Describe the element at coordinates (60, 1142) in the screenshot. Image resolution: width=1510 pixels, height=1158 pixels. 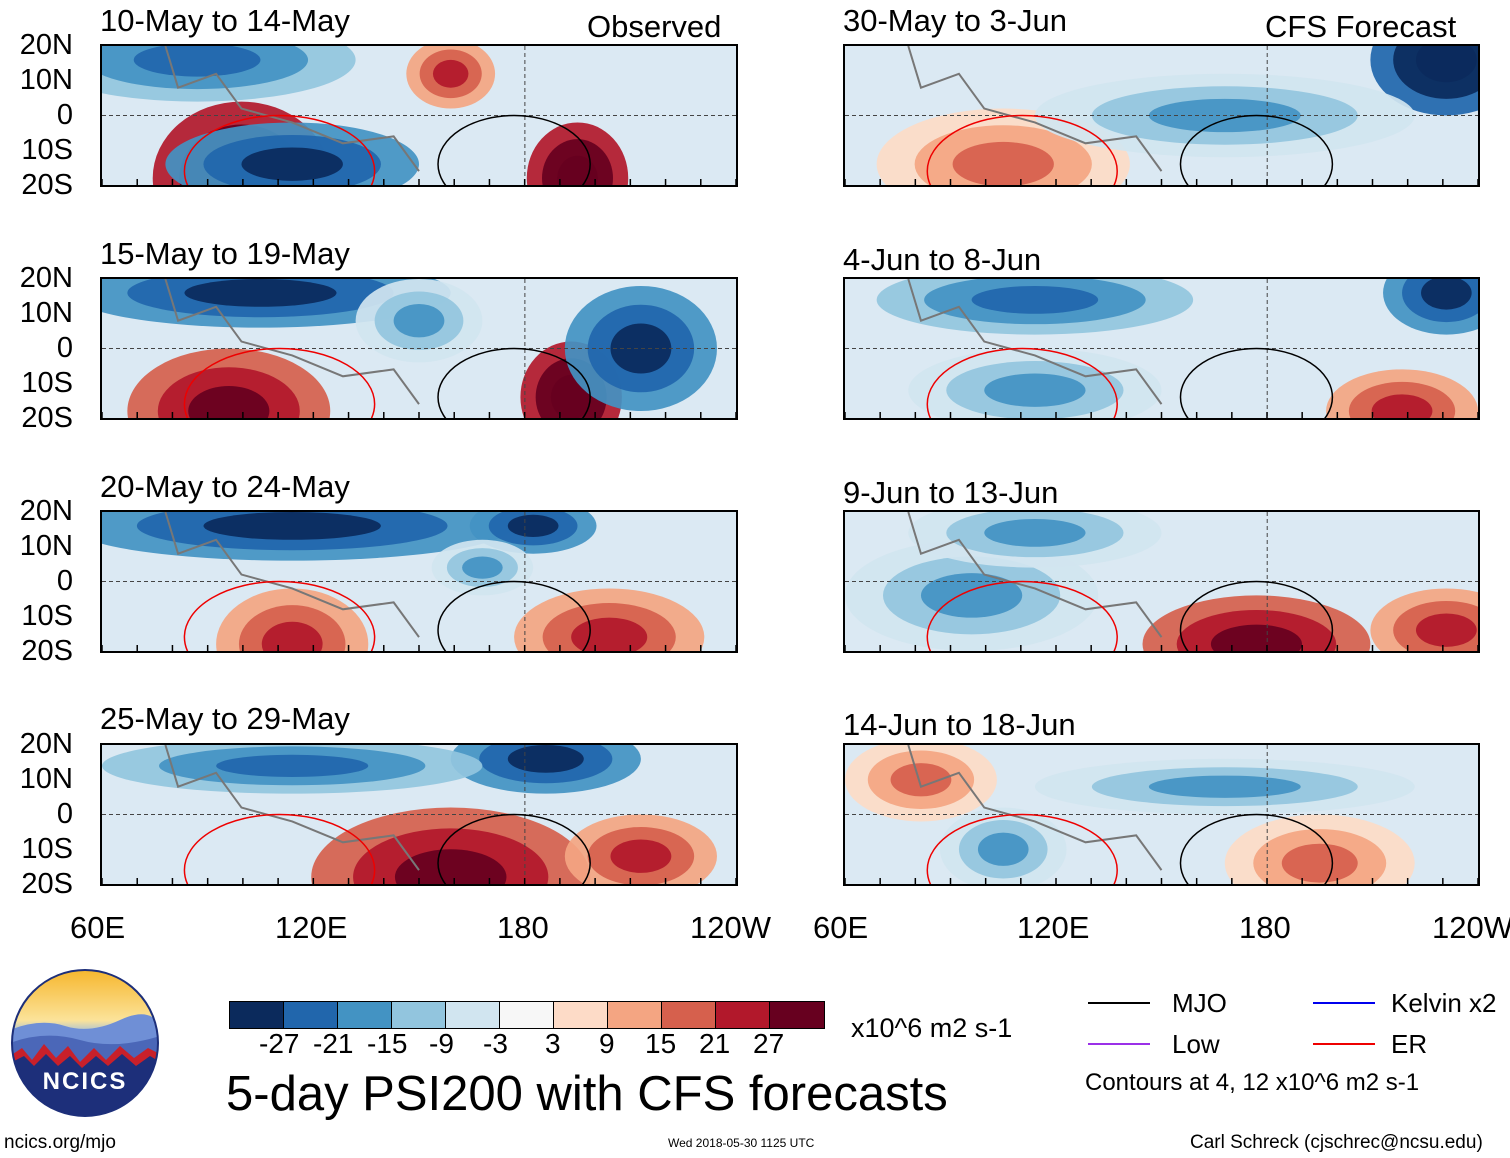
I see `footer-url: ncics.org/mjo` at that location.